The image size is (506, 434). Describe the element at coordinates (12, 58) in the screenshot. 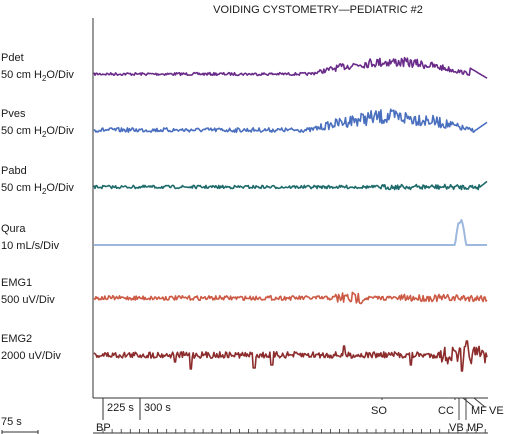

I see `channel-name-pdet: Pdet` at that location.